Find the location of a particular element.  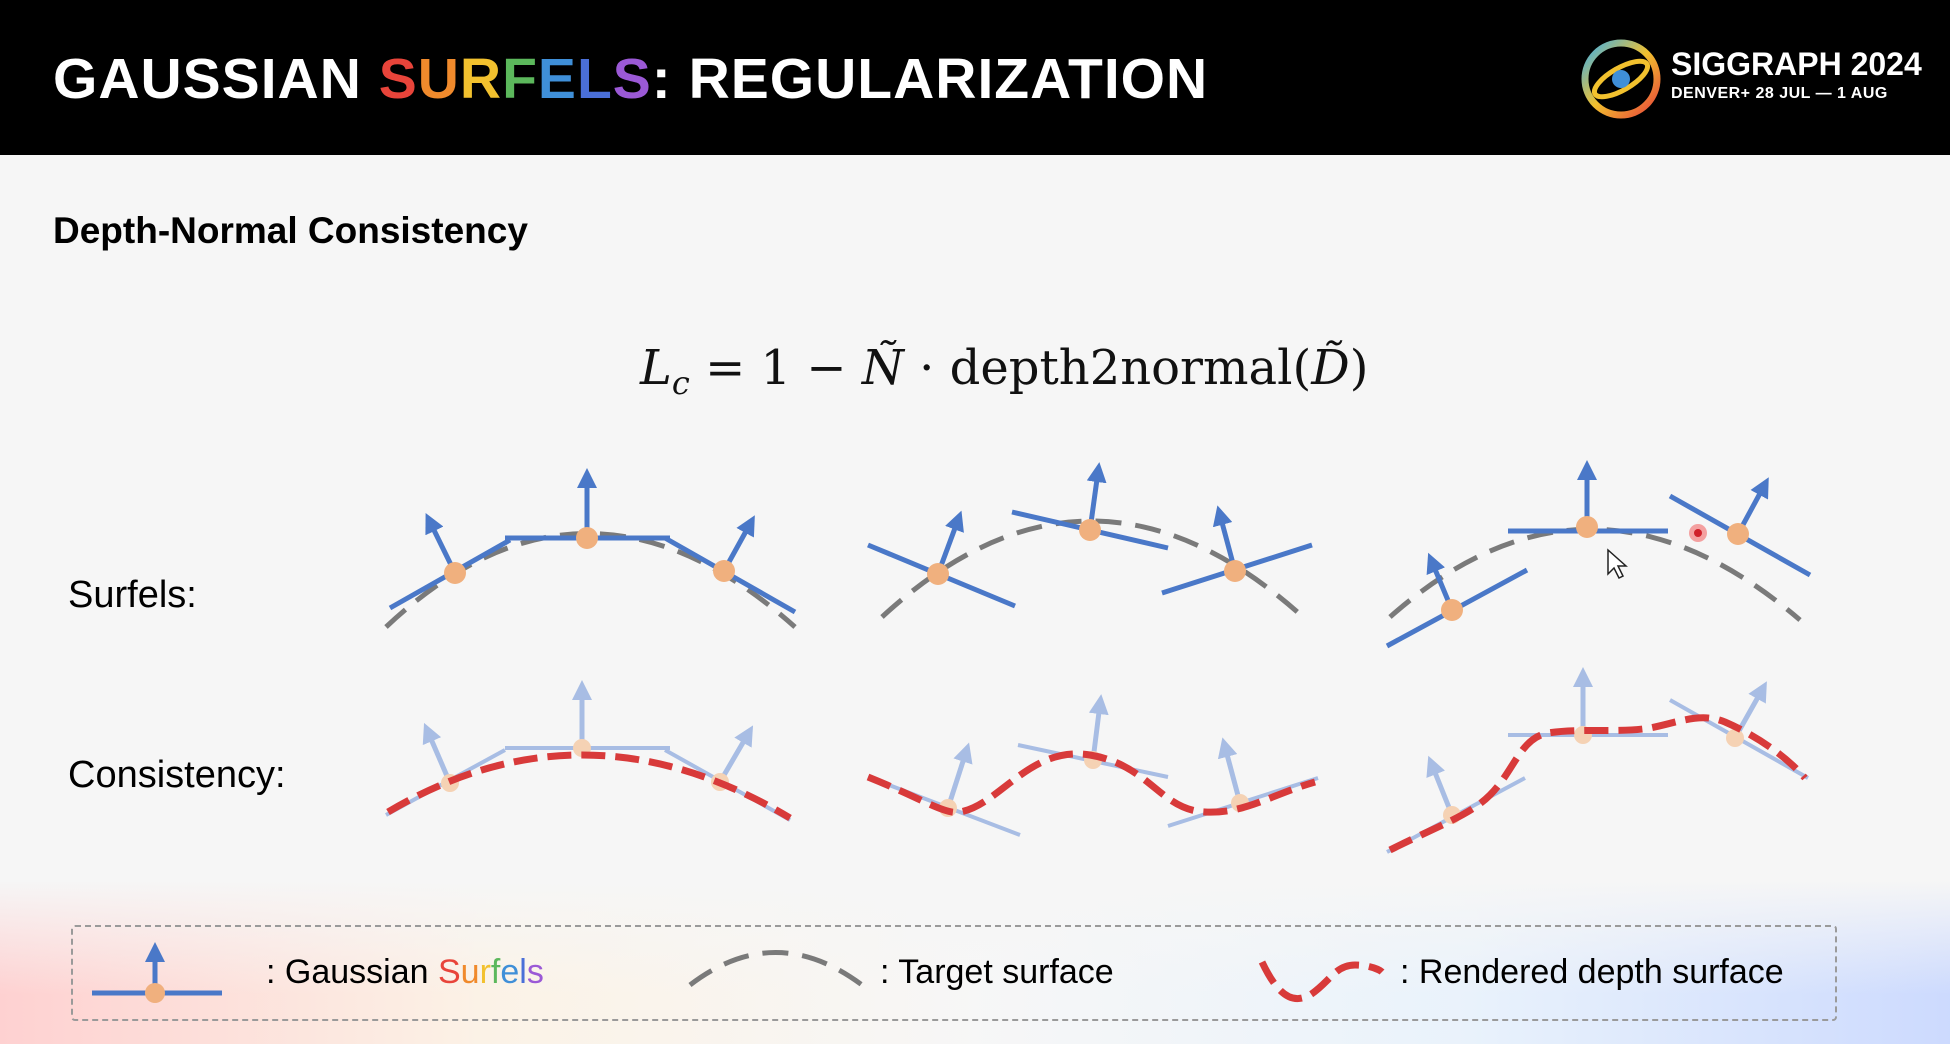

legend-label-target-surface: : Target surface is located at coordinates (997, 972).